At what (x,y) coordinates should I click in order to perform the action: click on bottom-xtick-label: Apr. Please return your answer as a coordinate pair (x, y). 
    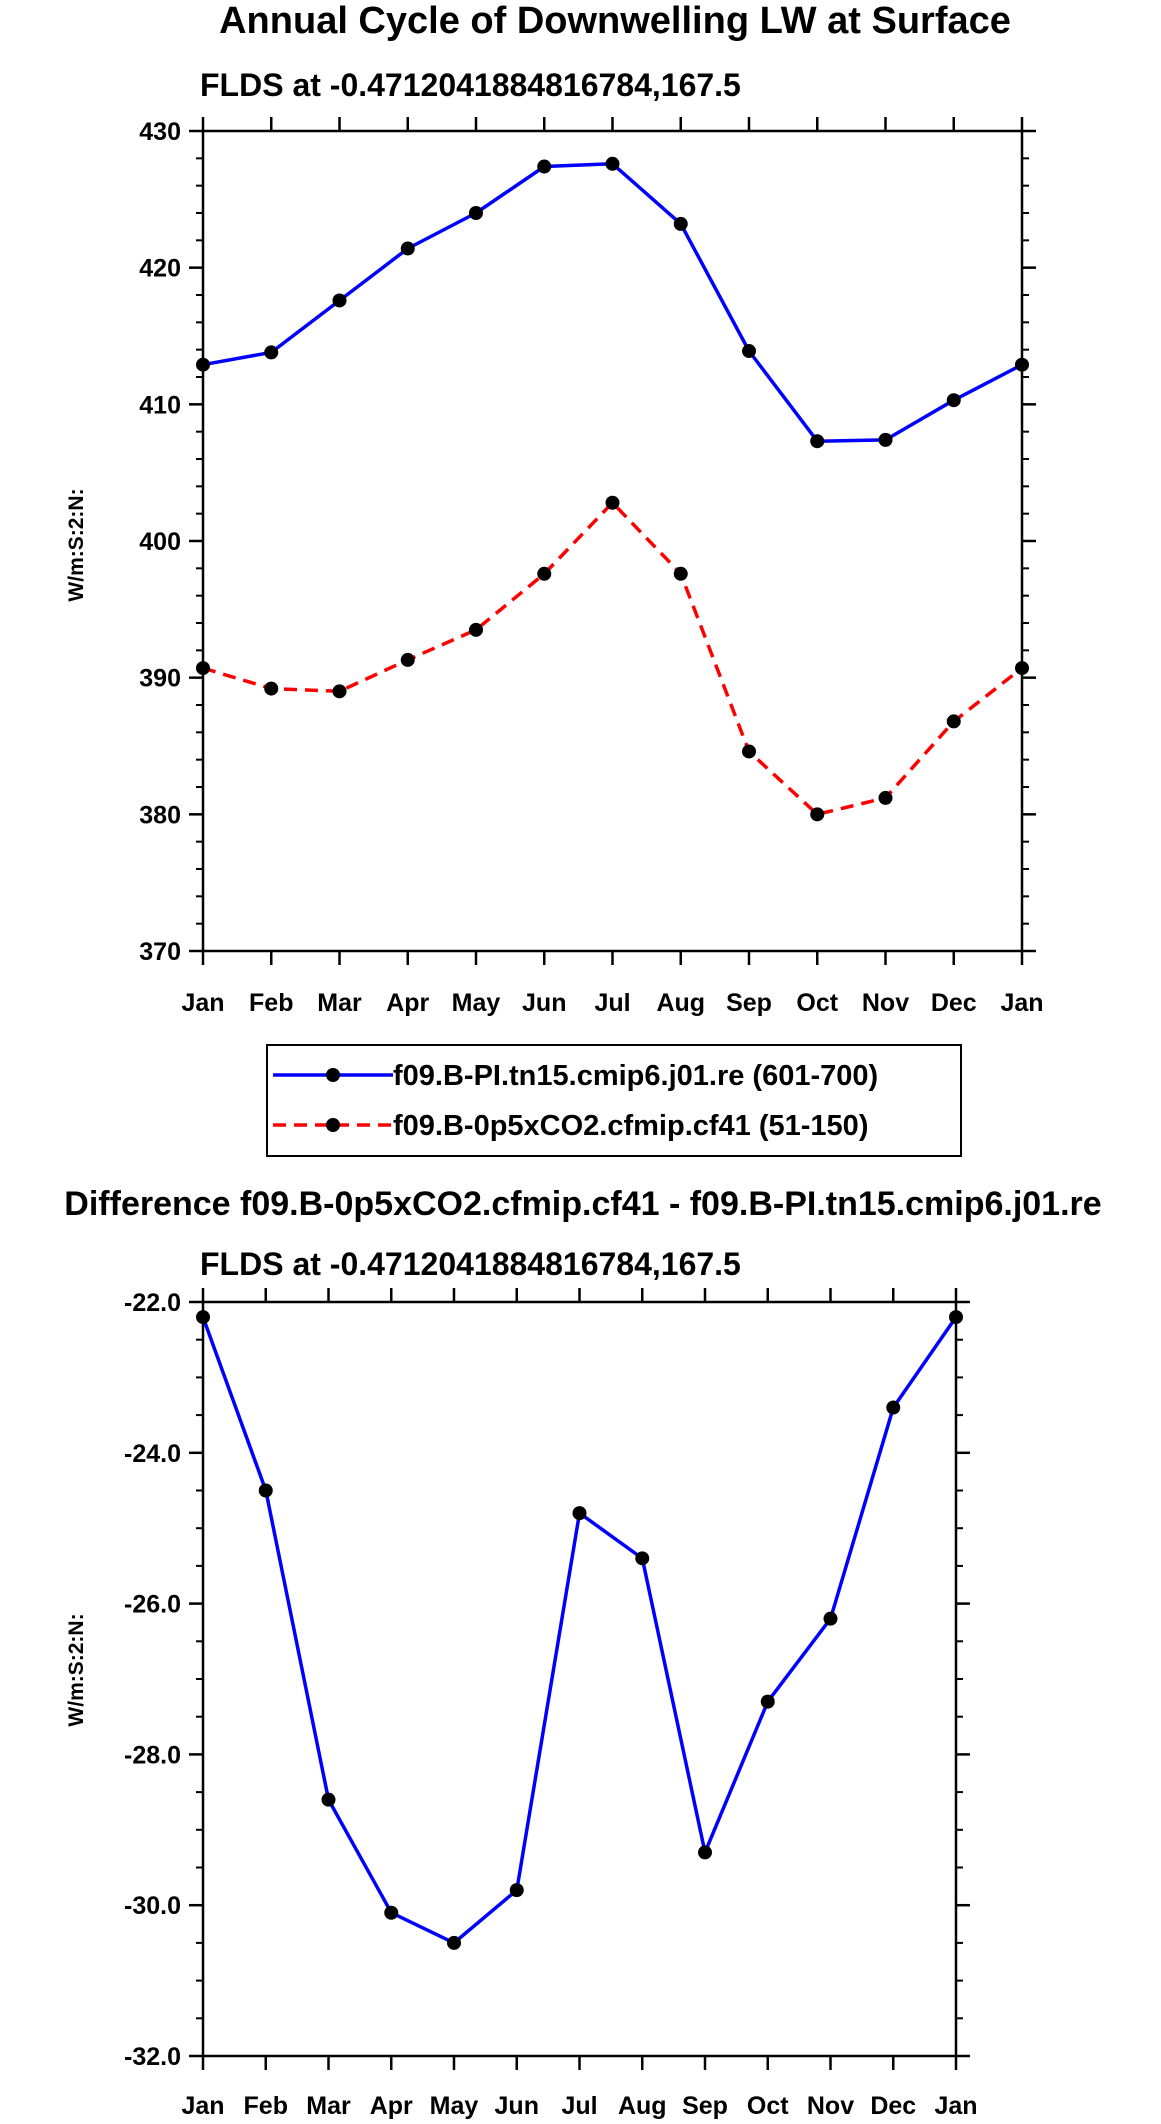
    Looking at the image, I should click on (391, 2106).